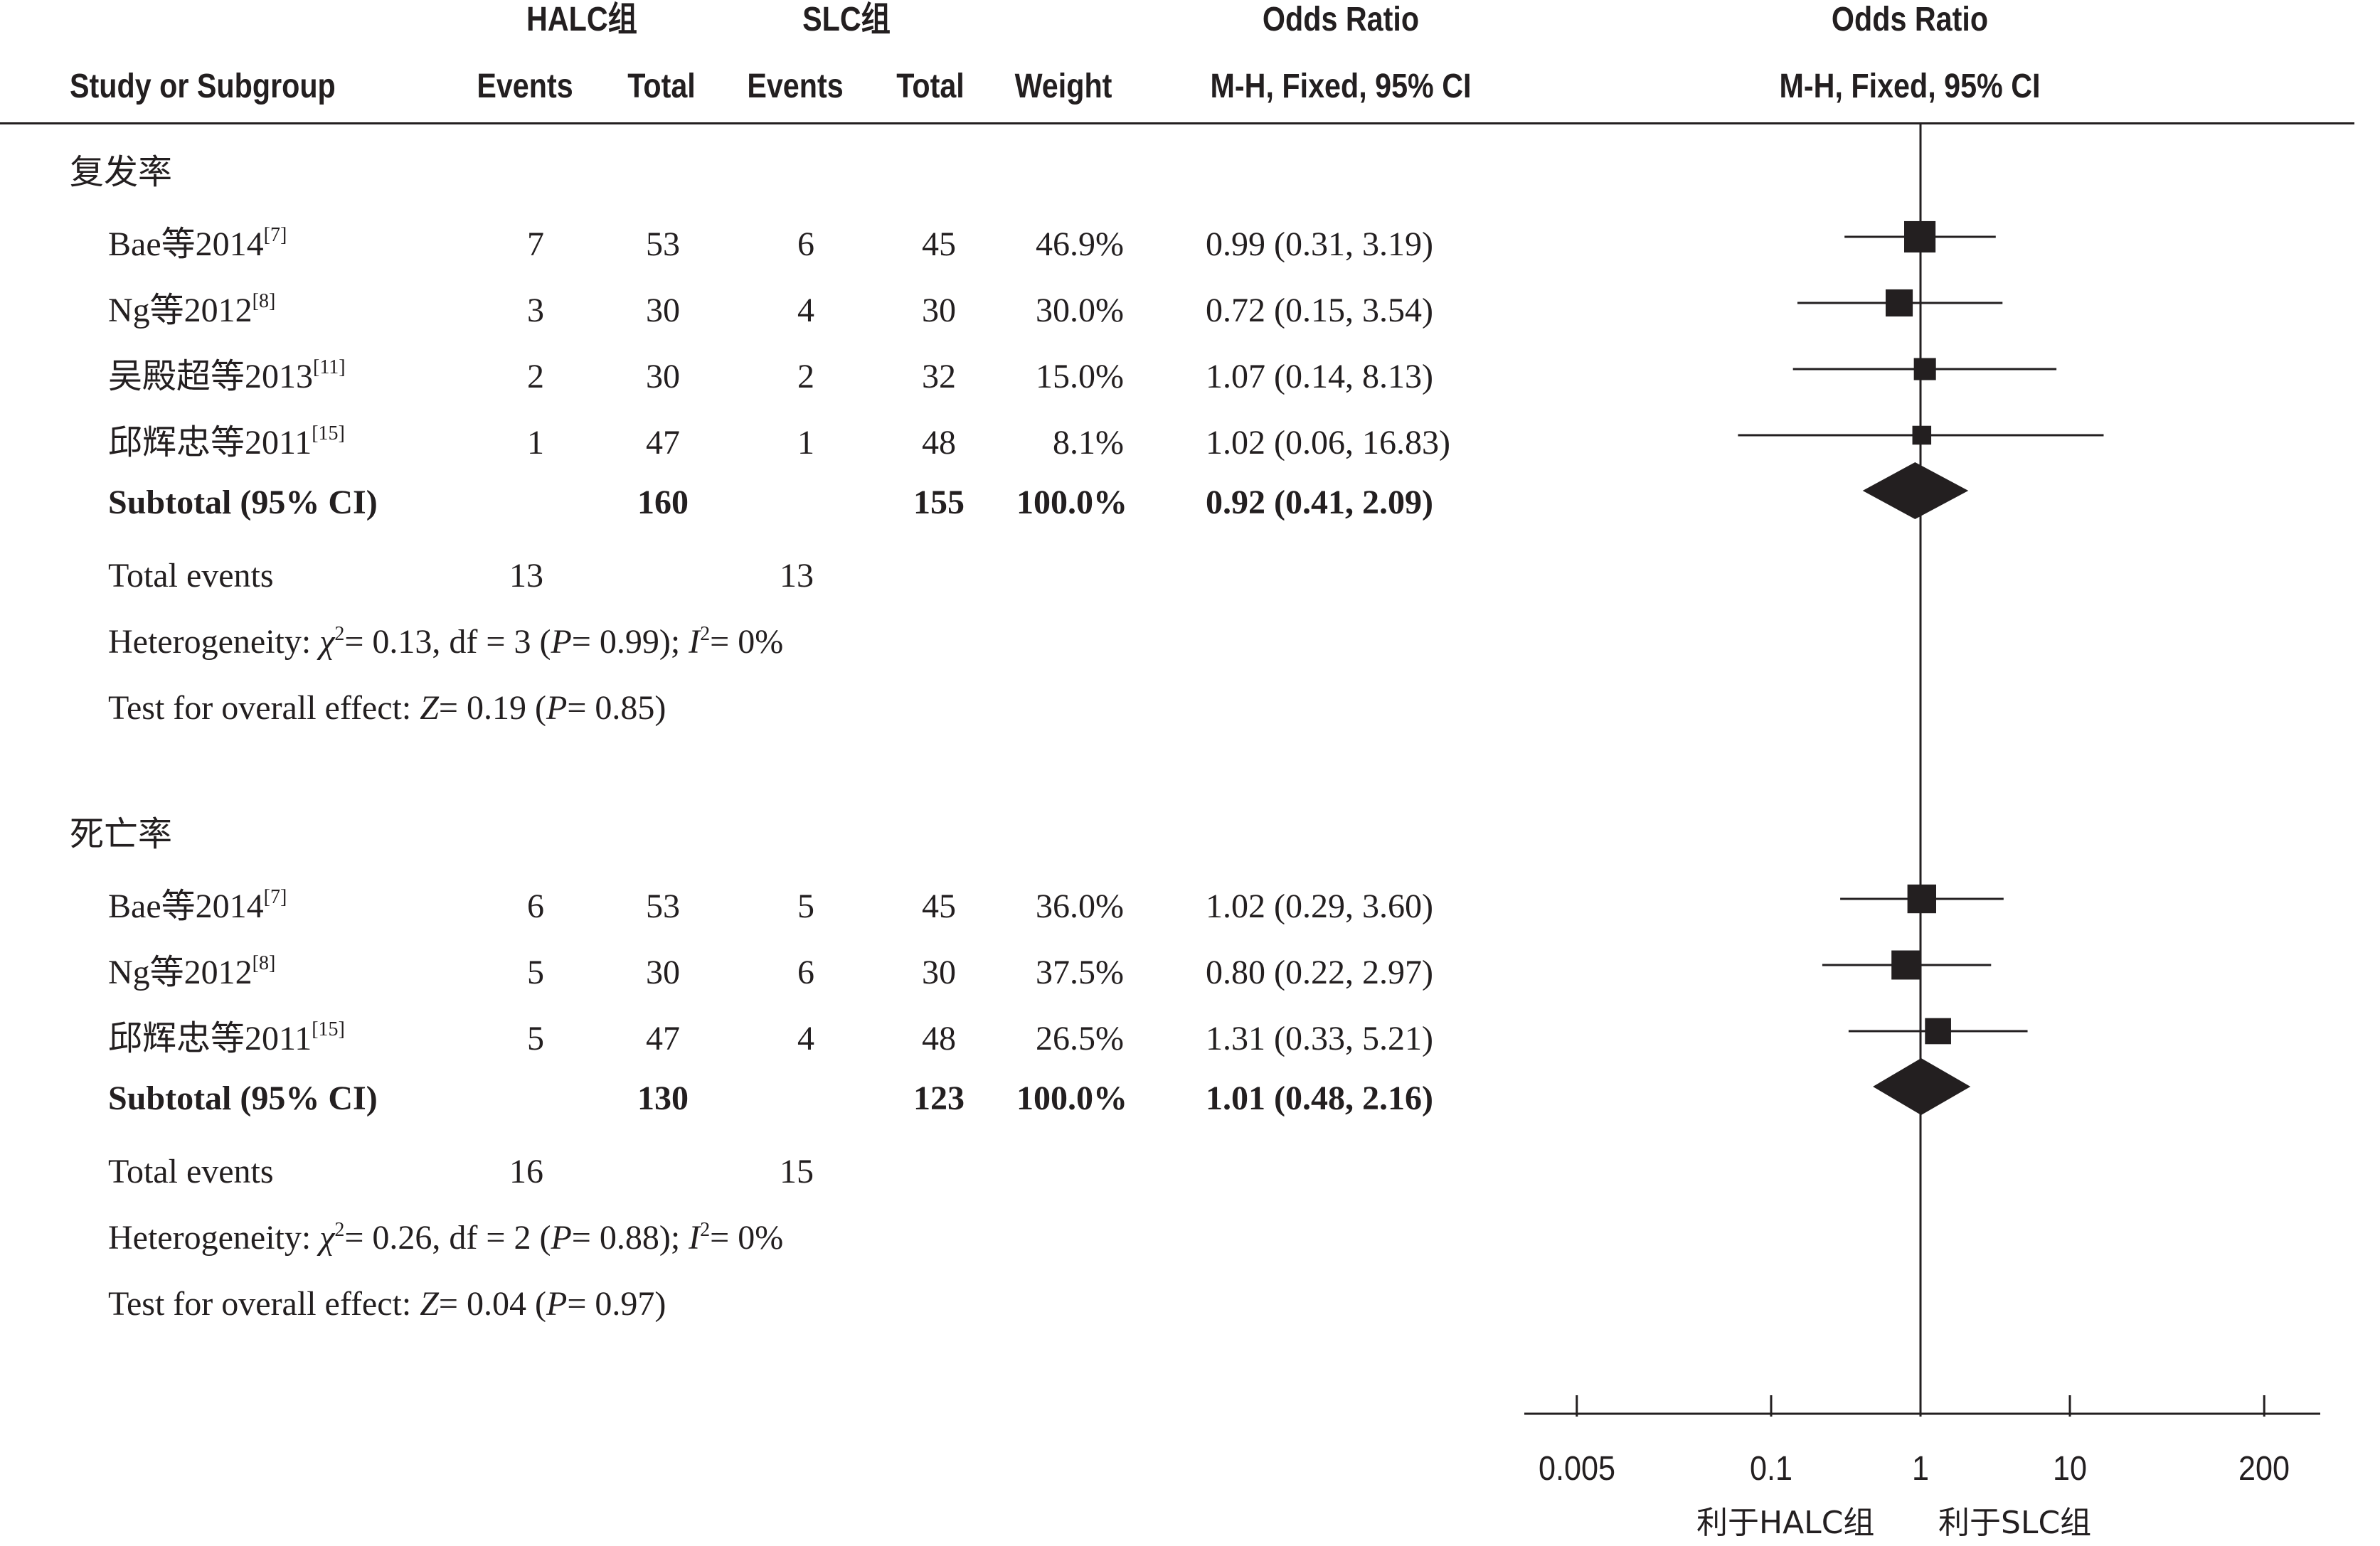 This screenshot has height=1546, width=2380. I want to click on slc-total: 32, so click(939, 377).